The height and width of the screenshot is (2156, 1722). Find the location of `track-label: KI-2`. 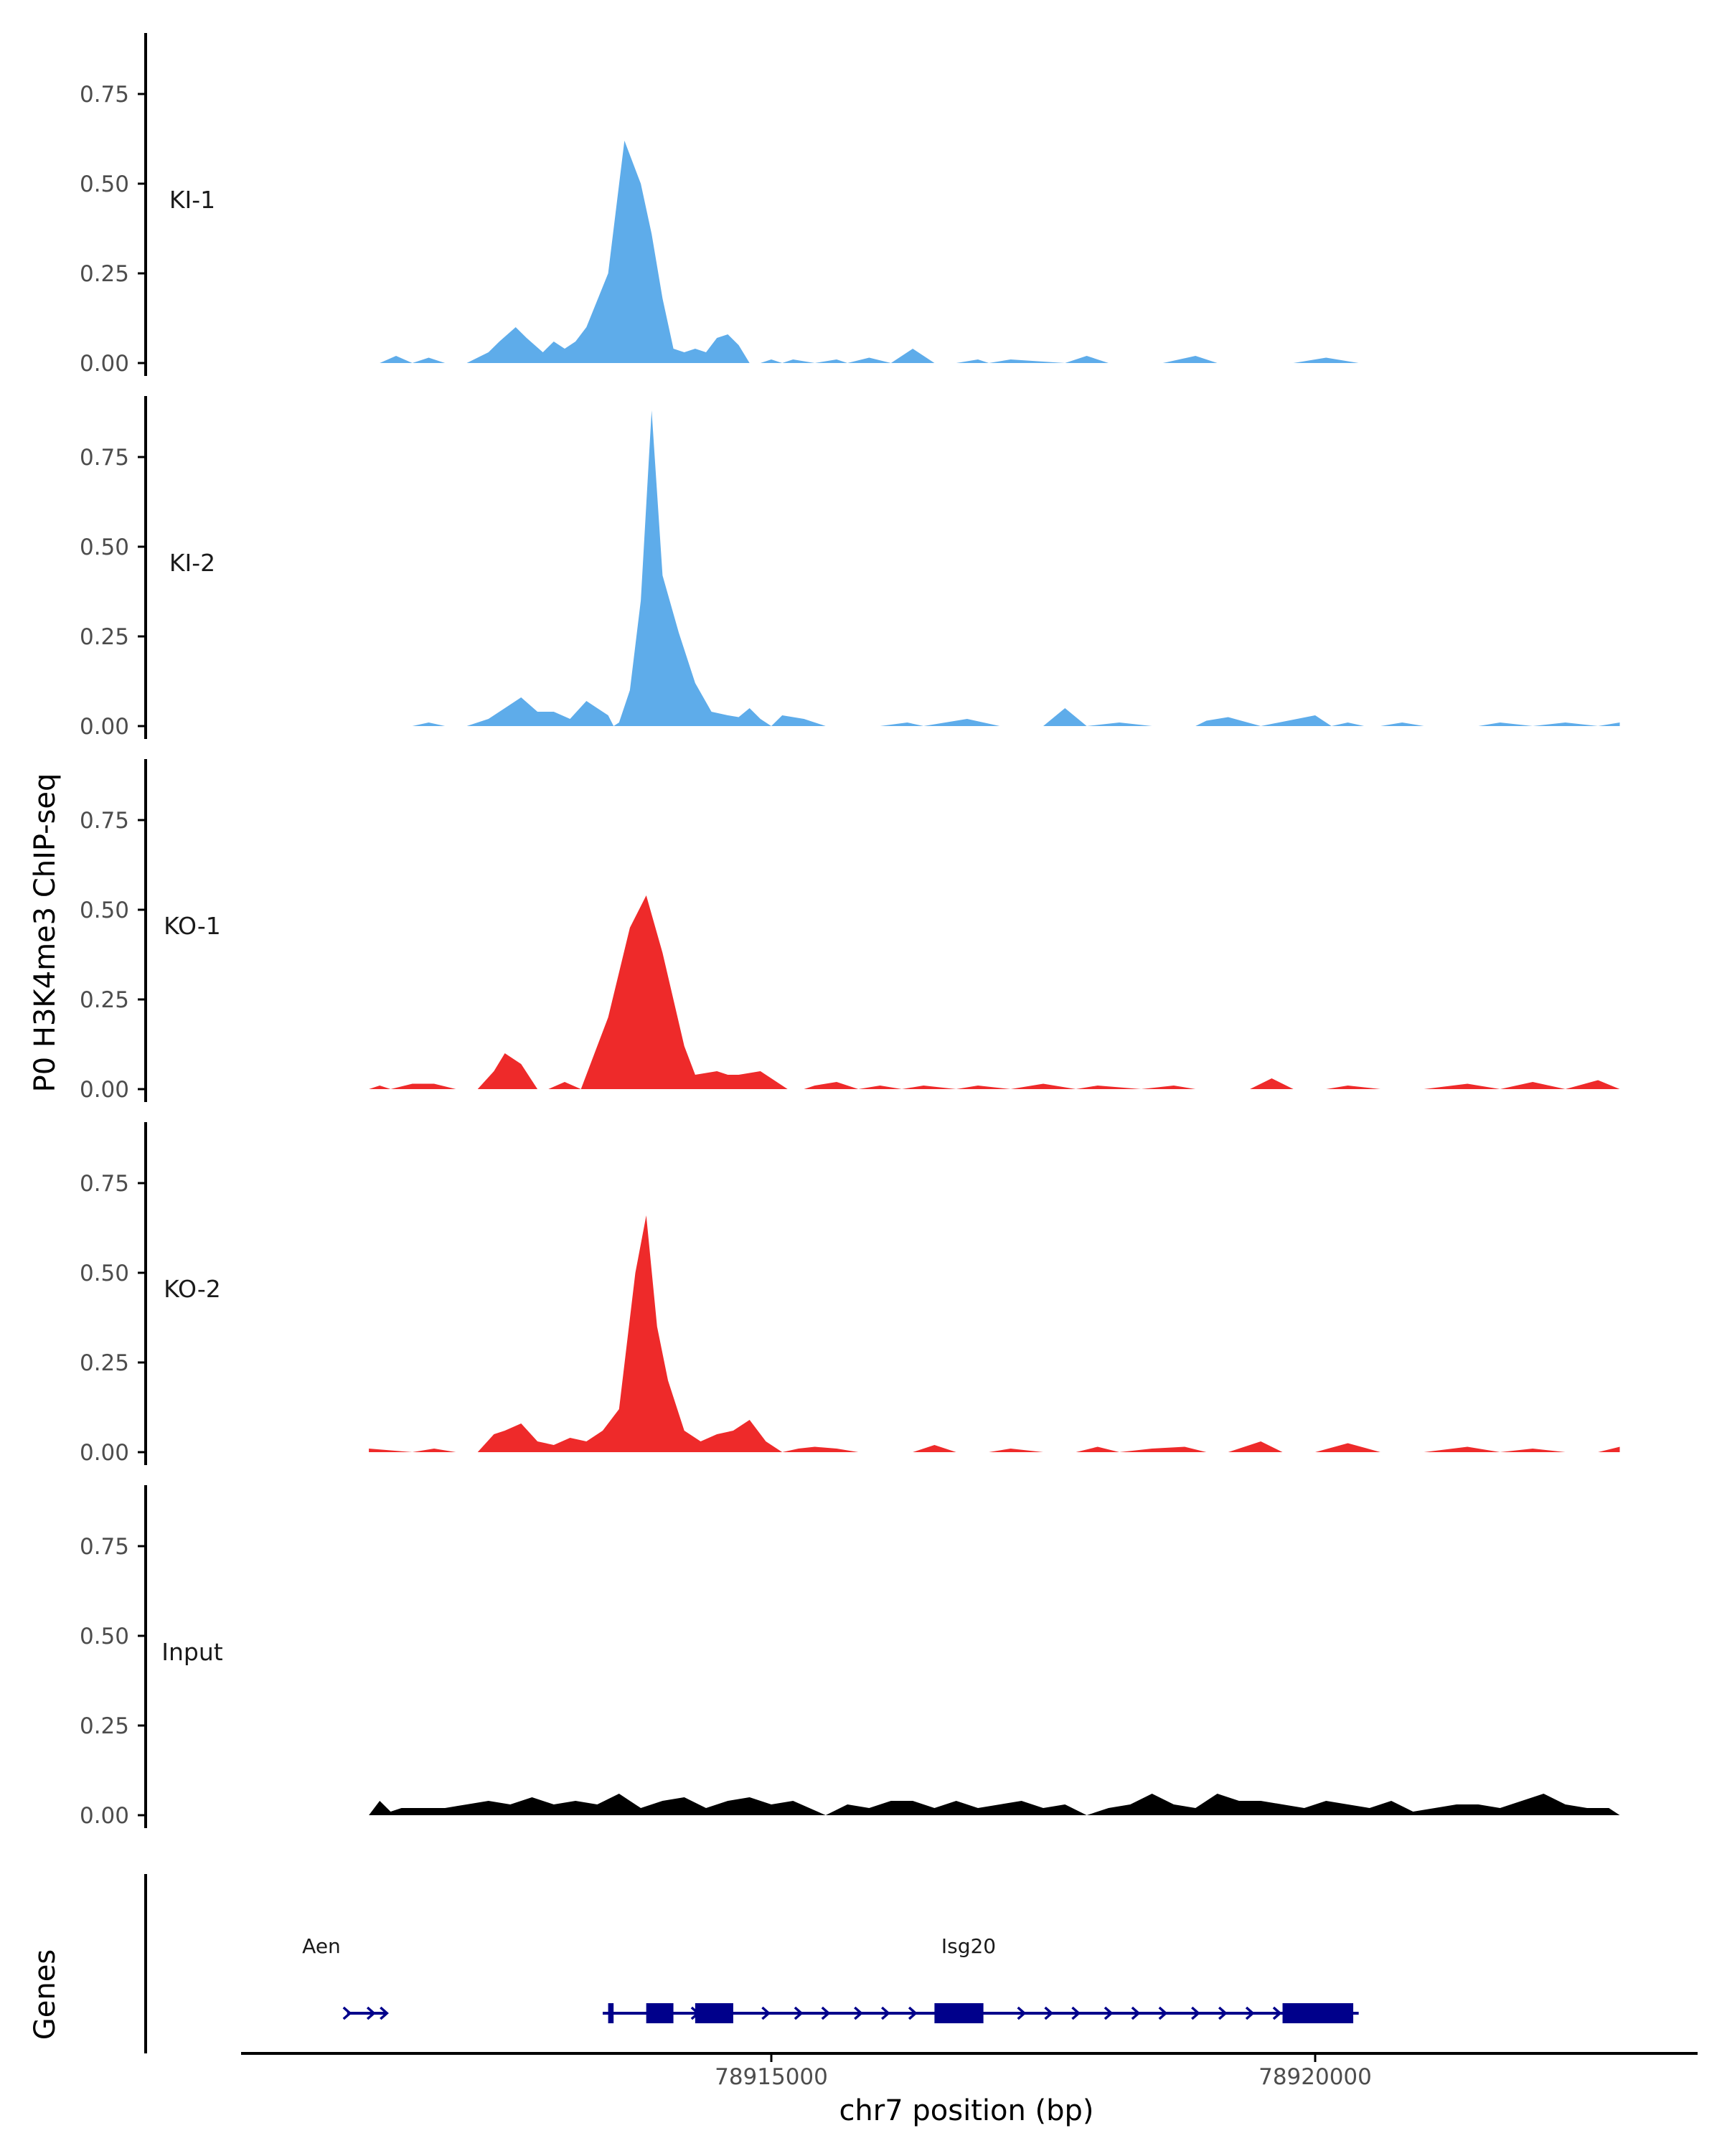

track-label: KI-2 is located at coordinates (192, 563).